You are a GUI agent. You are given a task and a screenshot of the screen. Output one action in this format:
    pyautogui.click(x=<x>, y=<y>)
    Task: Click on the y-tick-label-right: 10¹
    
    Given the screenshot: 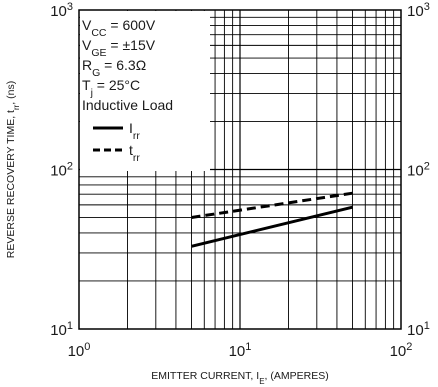 What is the action you would take?
    pyautogui.click(x=418, y=329)
    